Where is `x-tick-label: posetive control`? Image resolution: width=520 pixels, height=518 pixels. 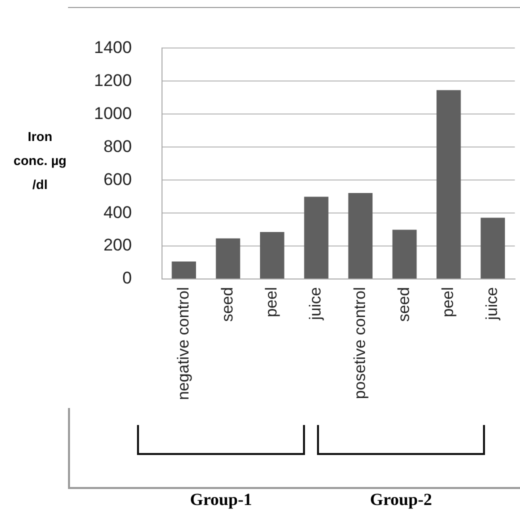 x-tick-label: posetive control is located at coordinates (360, 343).